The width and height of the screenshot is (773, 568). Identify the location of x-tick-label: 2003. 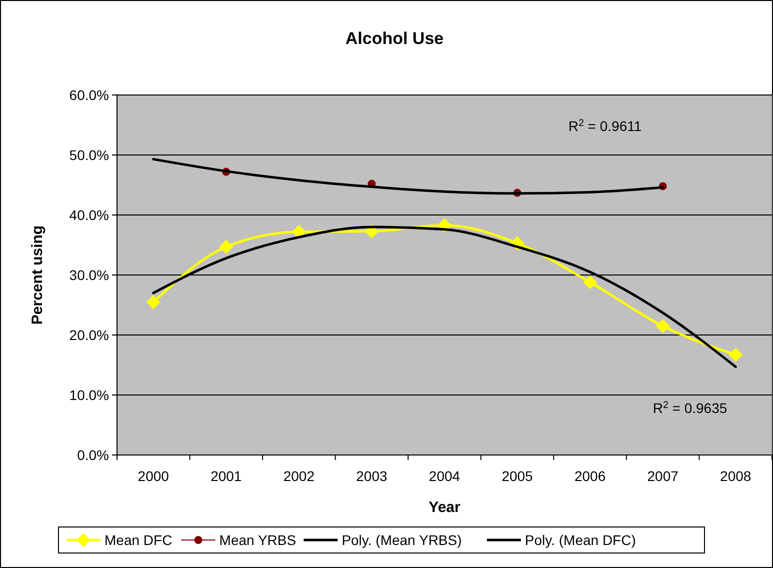
(372, 476).